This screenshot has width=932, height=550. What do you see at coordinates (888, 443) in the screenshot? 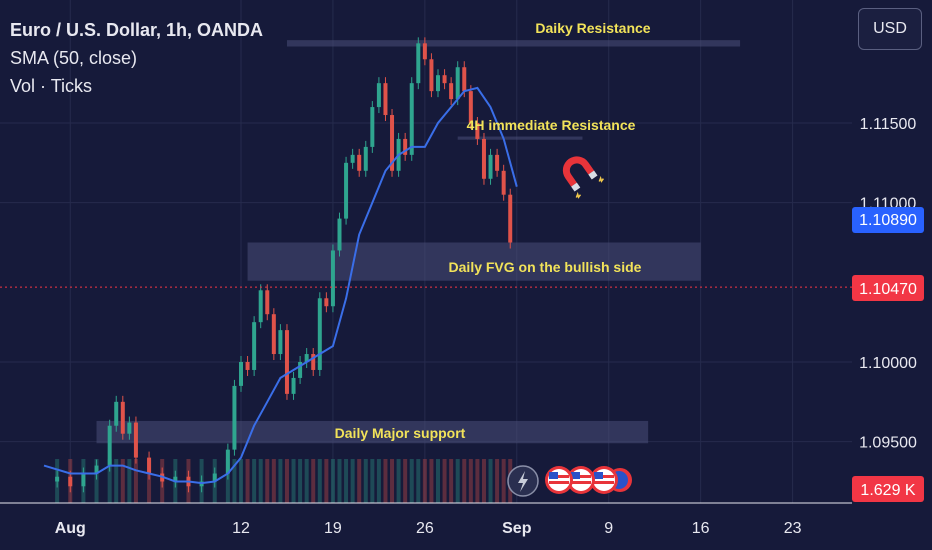
I see `price-tick-label: 1.09500` at bounding box center [888, 443].